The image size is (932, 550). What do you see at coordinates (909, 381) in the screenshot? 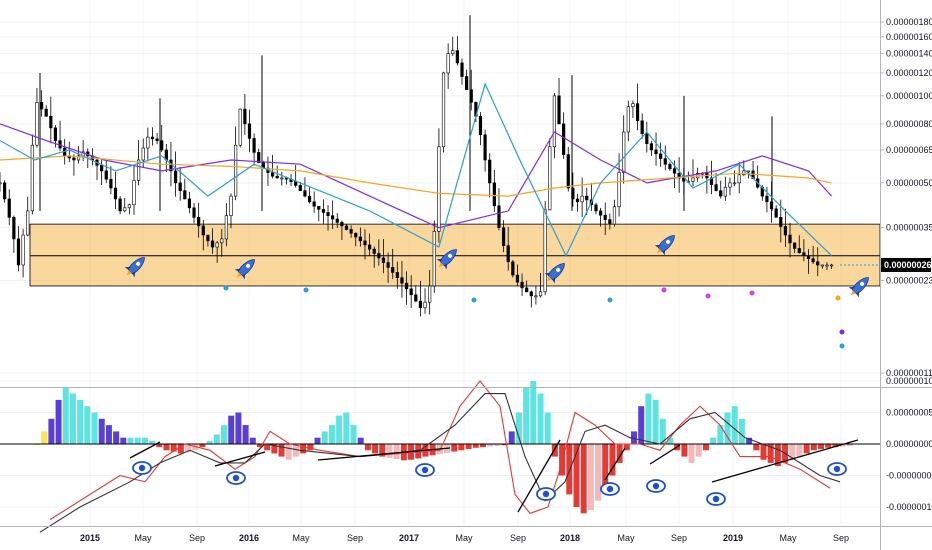
I see `macd-tick-label: 0.00000010` at bounding box center [909, 381].